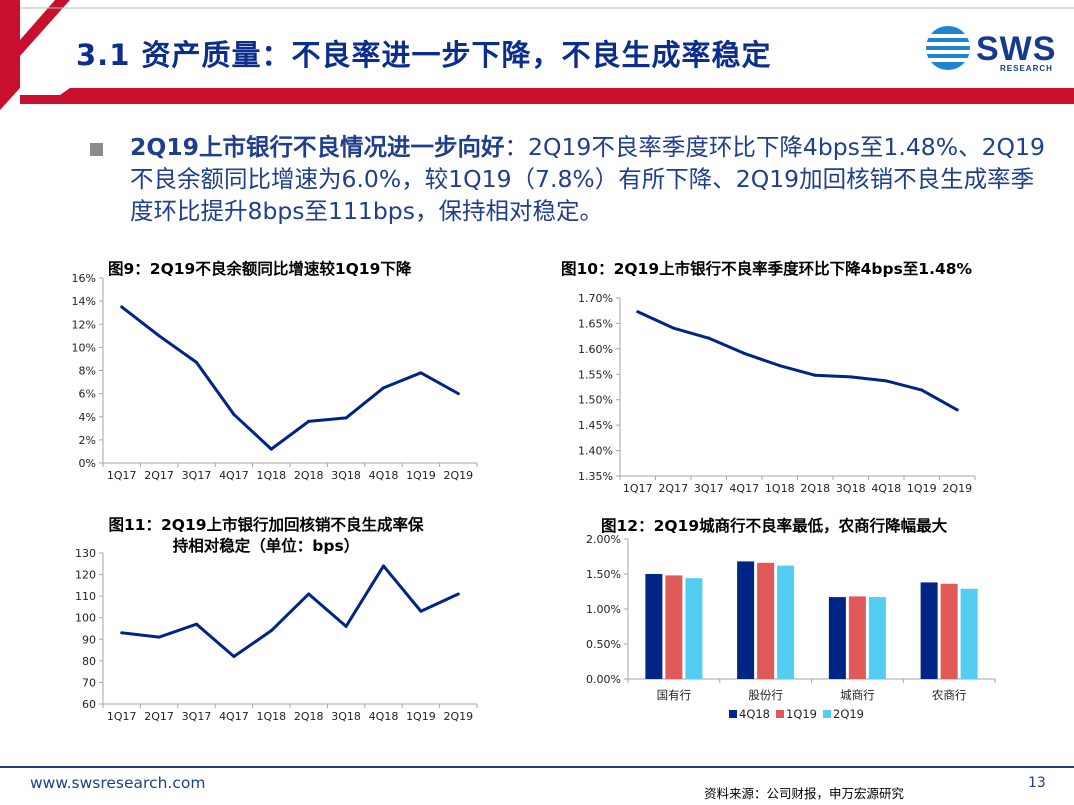  What do you see at coordinates (801, 714) in the screenshot?
I see `chart4-legend-label: 1Q19` at bounding box center [801, 714].